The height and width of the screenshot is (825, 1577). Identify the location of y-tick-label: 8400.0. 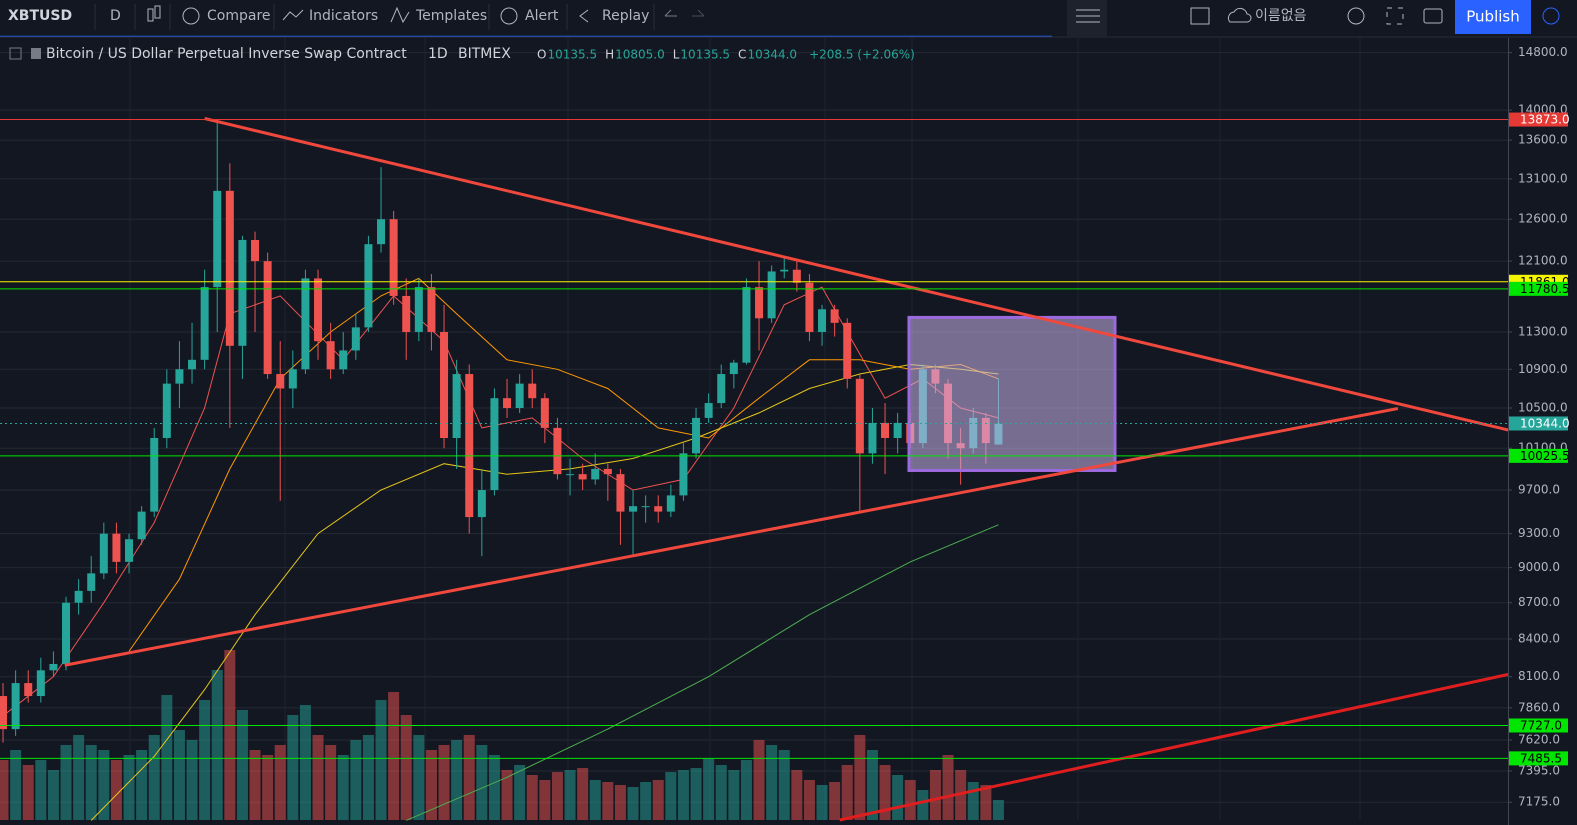
(1539, 639).